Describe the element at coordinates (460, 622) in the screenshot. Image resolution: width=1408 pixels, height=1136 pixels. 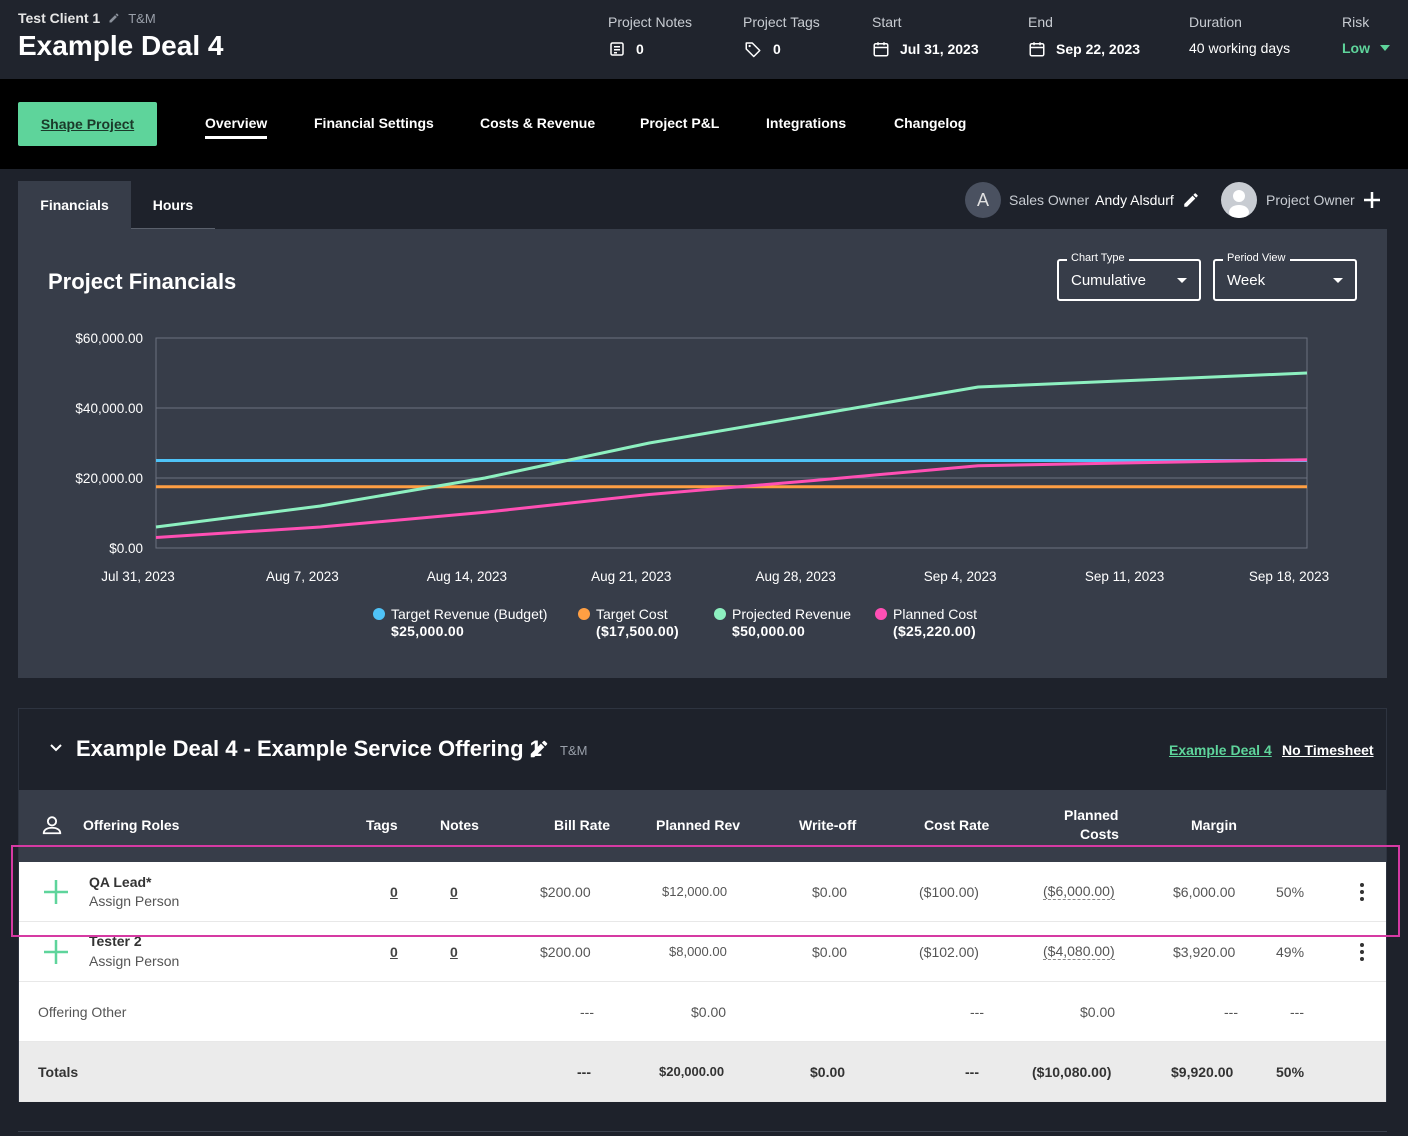
I see `legend-target-revenue: Target Revenue (Budget) $25,000.00` at that location.